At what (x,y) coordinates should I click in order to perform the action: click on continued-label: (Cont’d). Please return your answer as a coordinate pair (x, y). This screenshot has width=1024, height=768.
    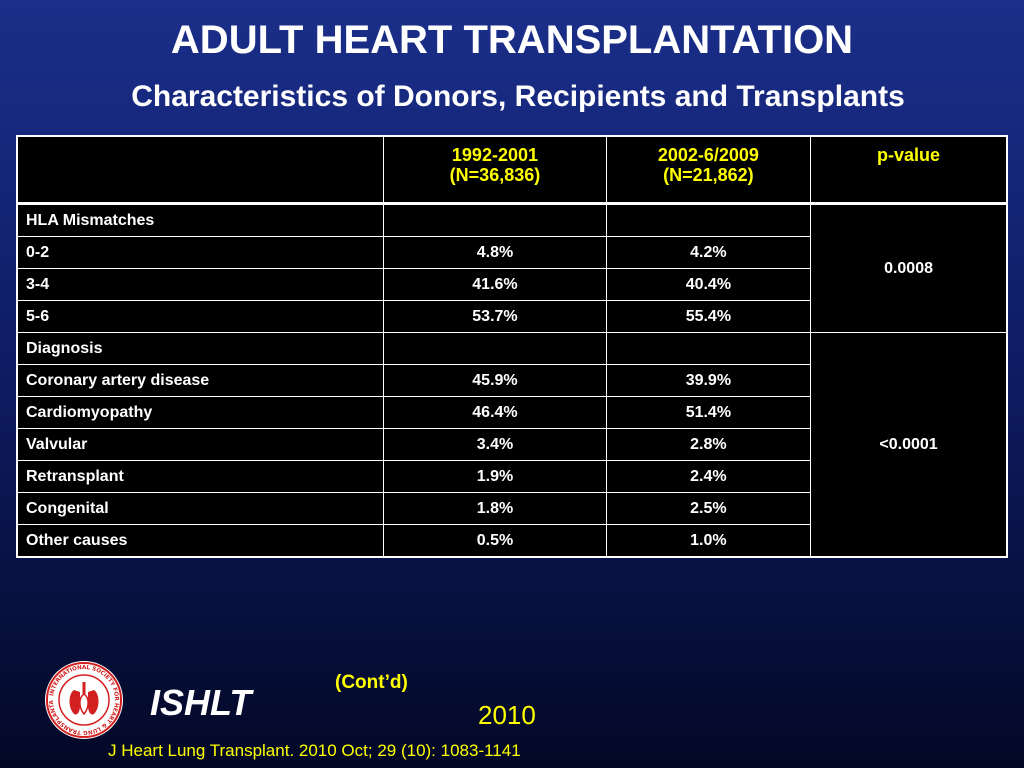
    Looking at the image, I should click on (371, 682).